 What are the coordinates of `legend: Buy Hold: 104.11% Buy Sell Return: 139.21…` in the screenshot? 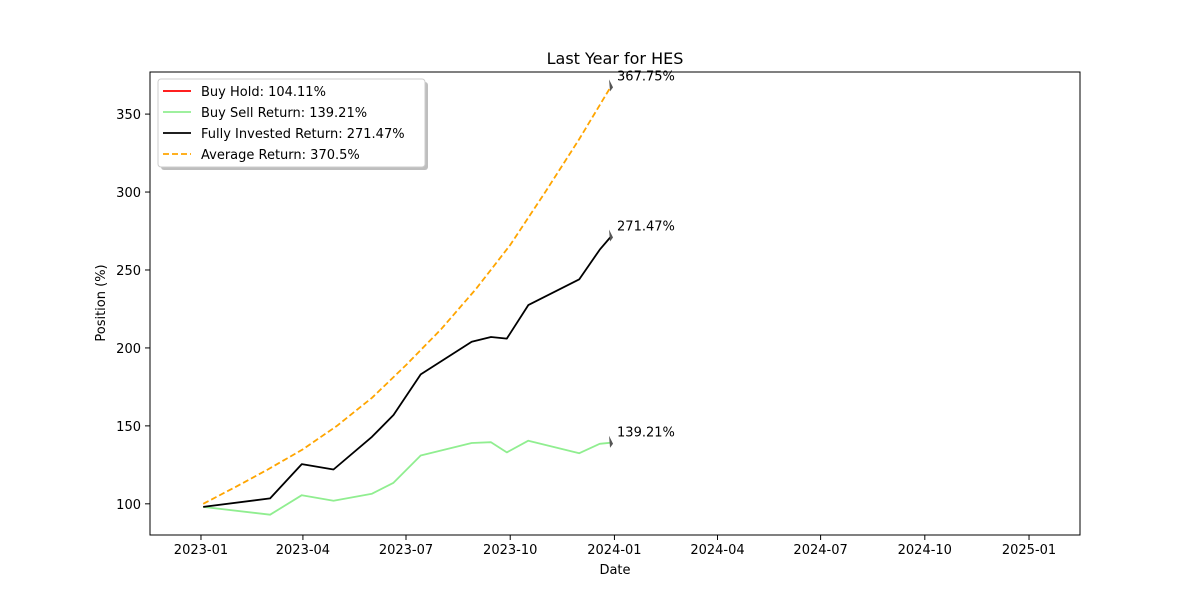 It's located at (292, 124).